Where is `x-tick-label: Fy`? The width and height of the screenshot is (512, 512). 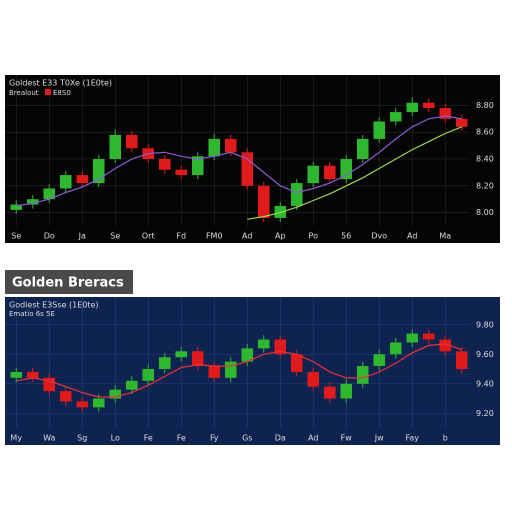
x-tick-label: Fy is located at coordinates (214, 438).